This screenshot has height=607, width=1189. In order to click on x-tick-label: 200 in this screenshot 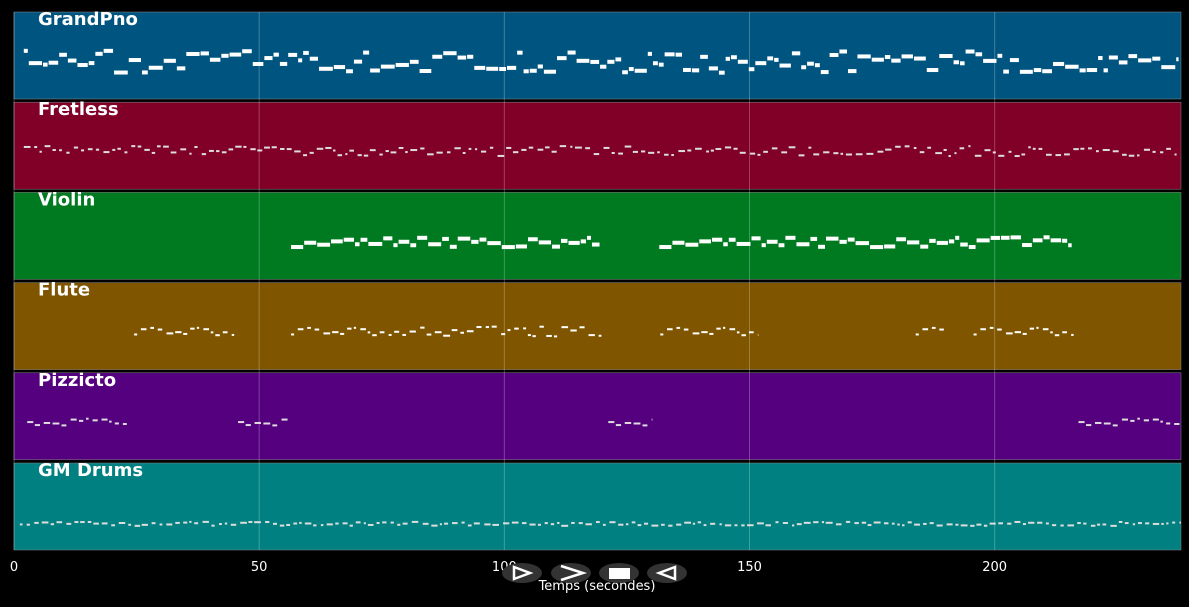, I will do `click(994, 567)`.